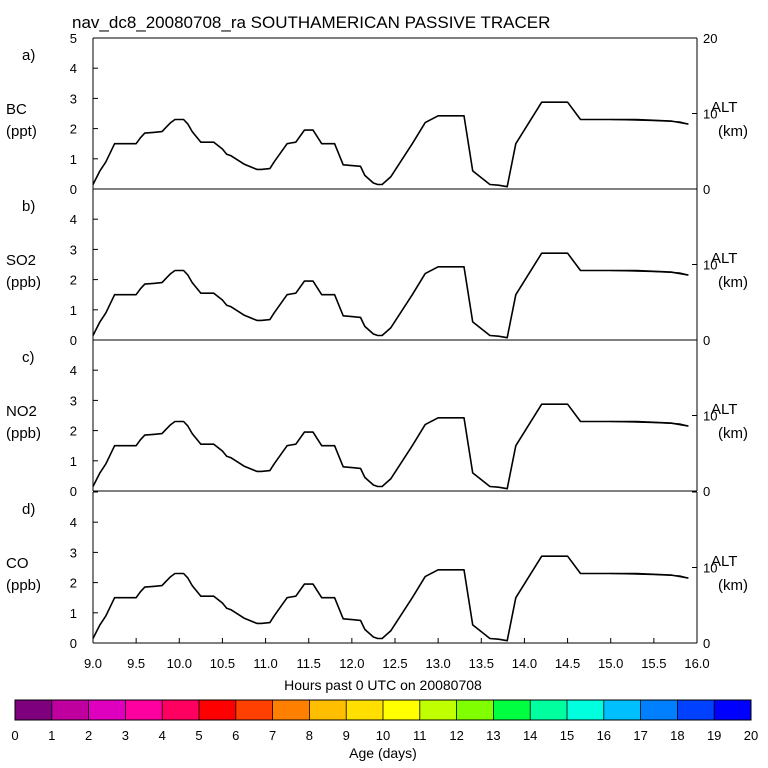  Describe the element at coordinates (93, 663) in the screenshot. I see `x-tick-label: 9.0` at that location.